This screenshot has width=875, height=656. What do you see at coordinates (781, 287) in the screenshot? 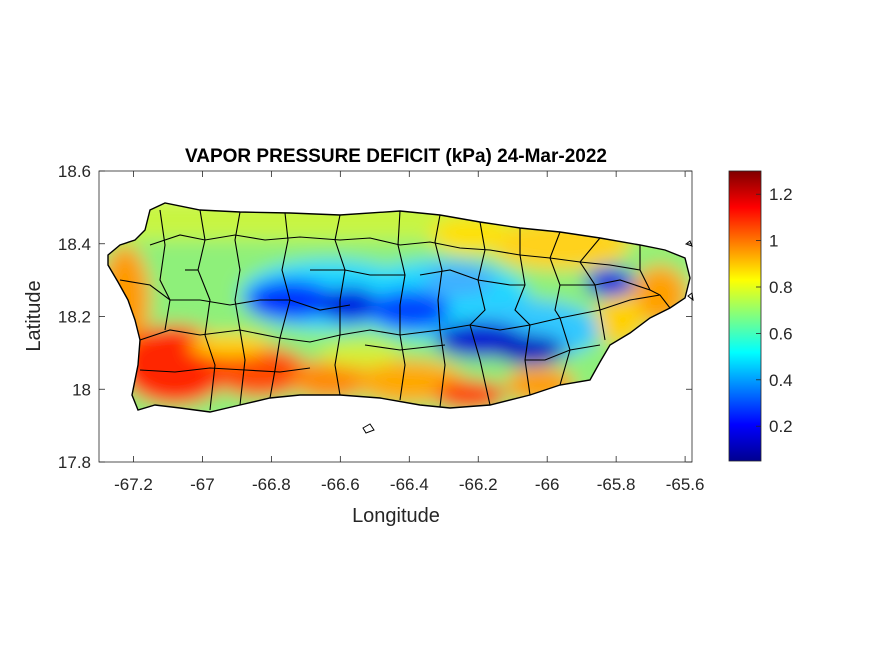
I see `colorbar-tick-label: 0.8` at bounding box center [781, 287].